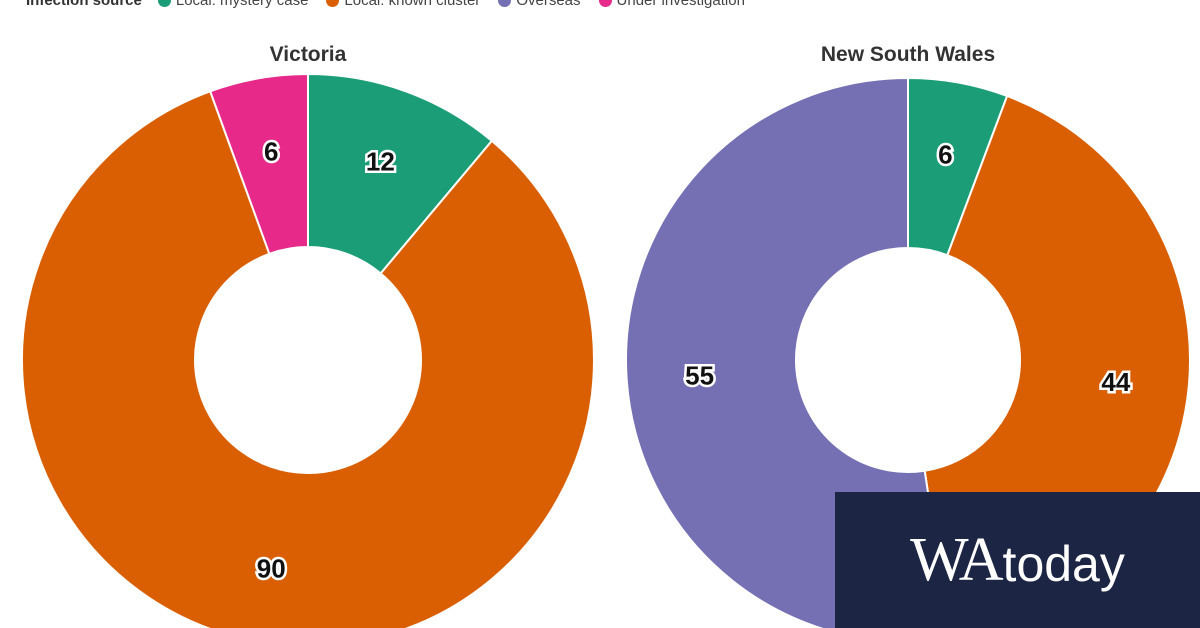  I want to click on chart-title: New South Wales, so click(908, 54).